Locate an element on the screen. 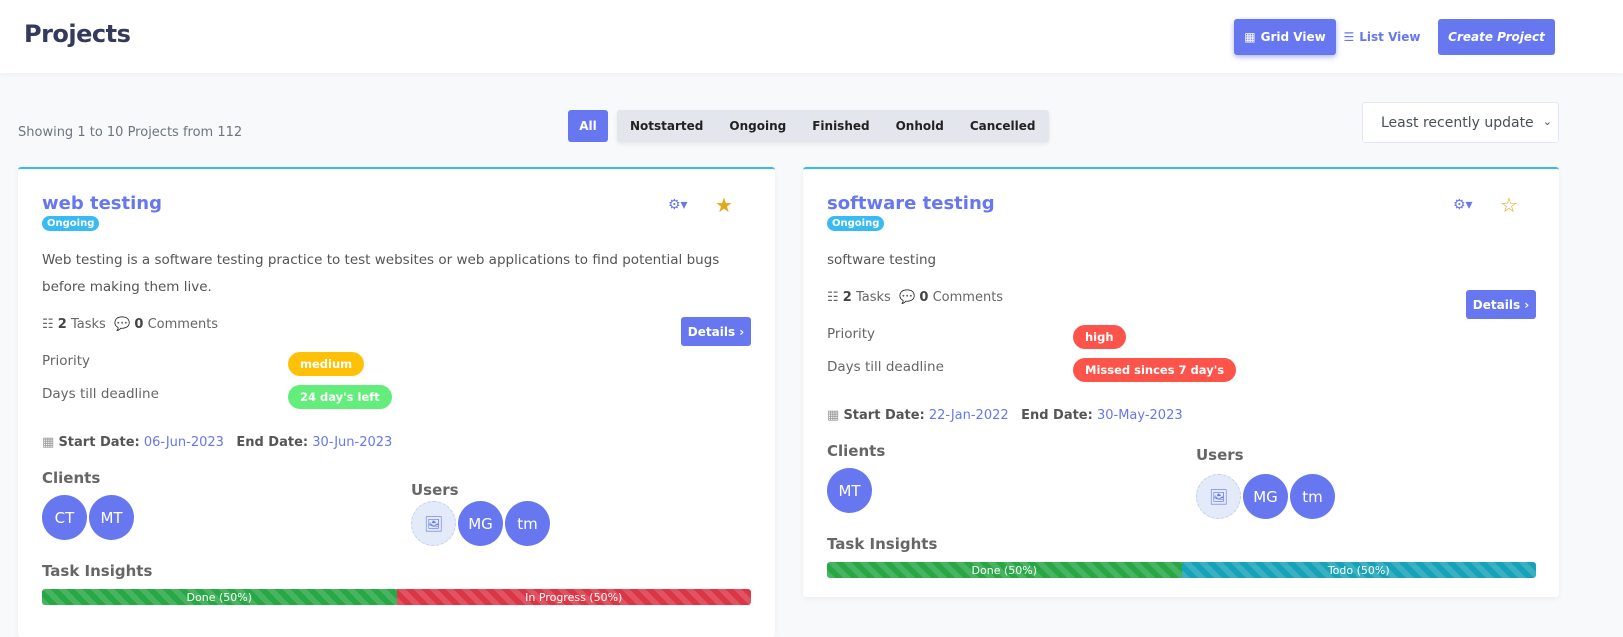  priority-badge: high is located at coordinates (1099, 337).